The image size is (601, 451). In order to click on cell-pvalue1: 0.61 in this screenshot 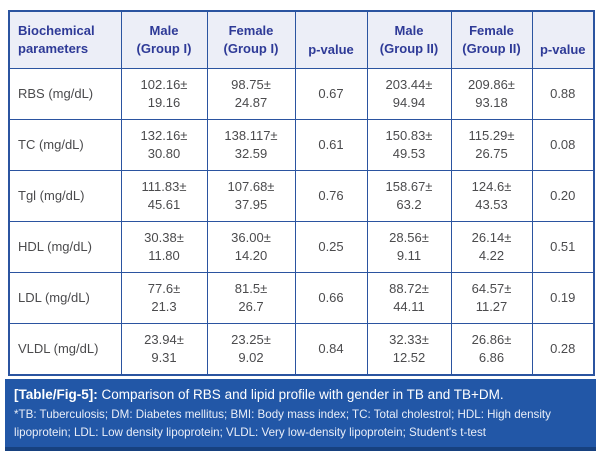, I will do `click(331, 145)`.